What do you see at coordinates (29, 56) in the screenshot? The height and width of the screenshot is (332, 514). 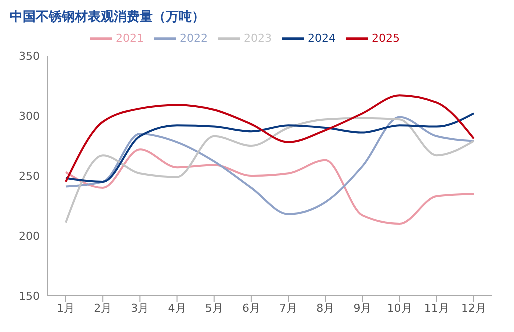 I see `y-tick-label: 350` at bounding box center [29, 56].